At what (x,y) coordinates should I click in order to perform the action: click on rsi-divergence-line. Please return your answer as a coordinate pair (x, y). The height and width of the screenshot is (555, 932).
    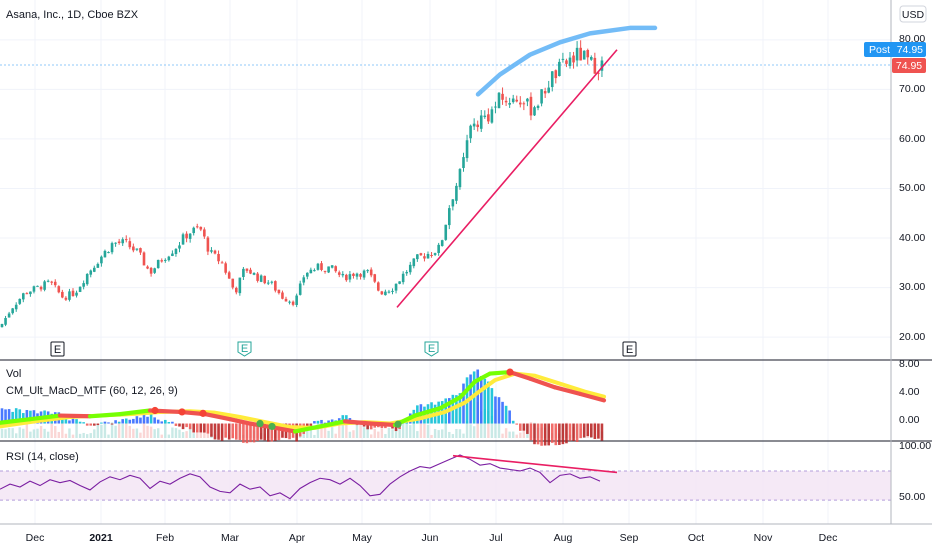
    Looking at the image, I should click on (535, 464).